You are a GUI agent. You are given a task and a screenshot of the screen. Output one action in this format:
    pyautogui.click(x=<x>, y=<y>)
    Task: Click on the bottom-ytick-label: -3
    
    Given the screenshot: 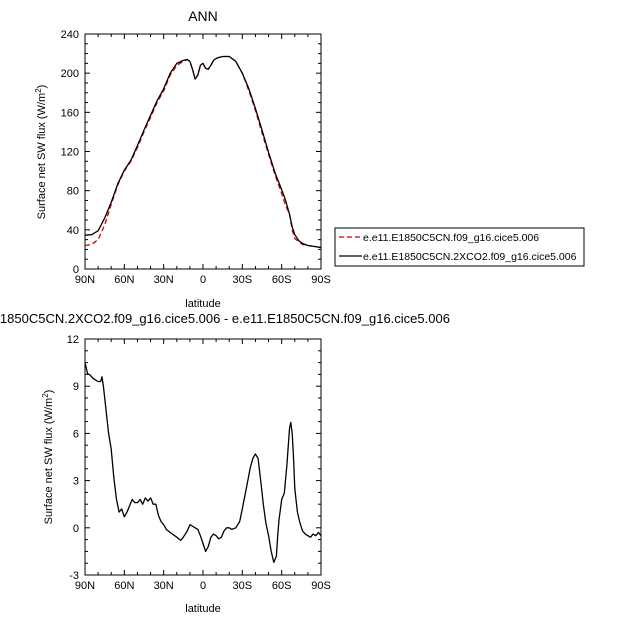 What is the action you would take?
    pyautogui.click(x=74, y=576)
    